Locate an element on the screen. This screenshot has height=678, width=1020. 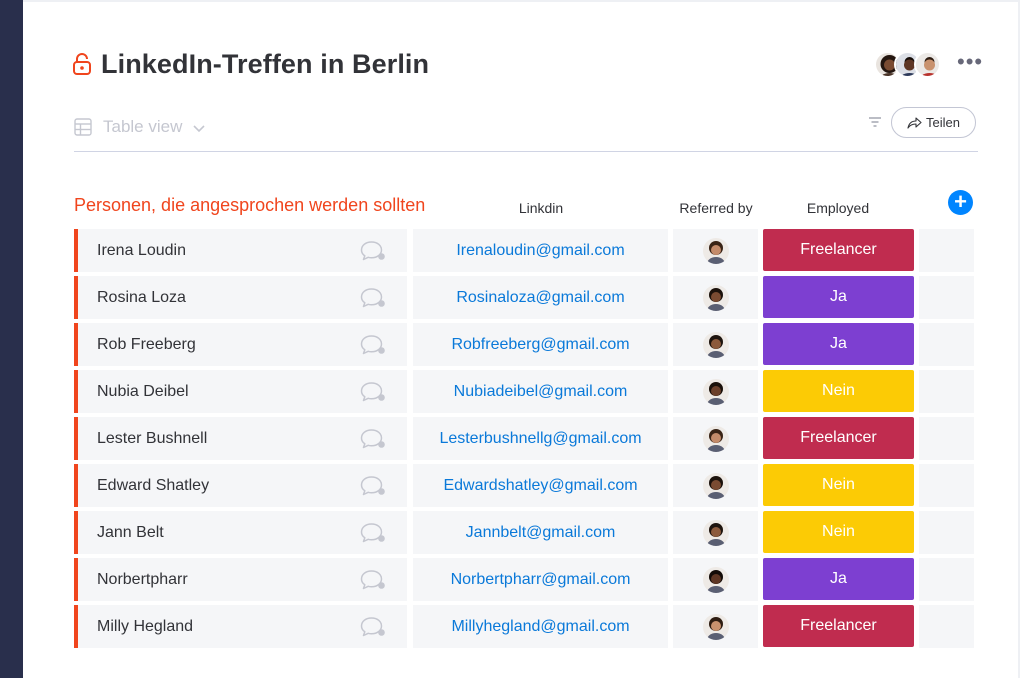
email-cell: Nubiadeibel@gmail.com is located at coordinates (540, 391).